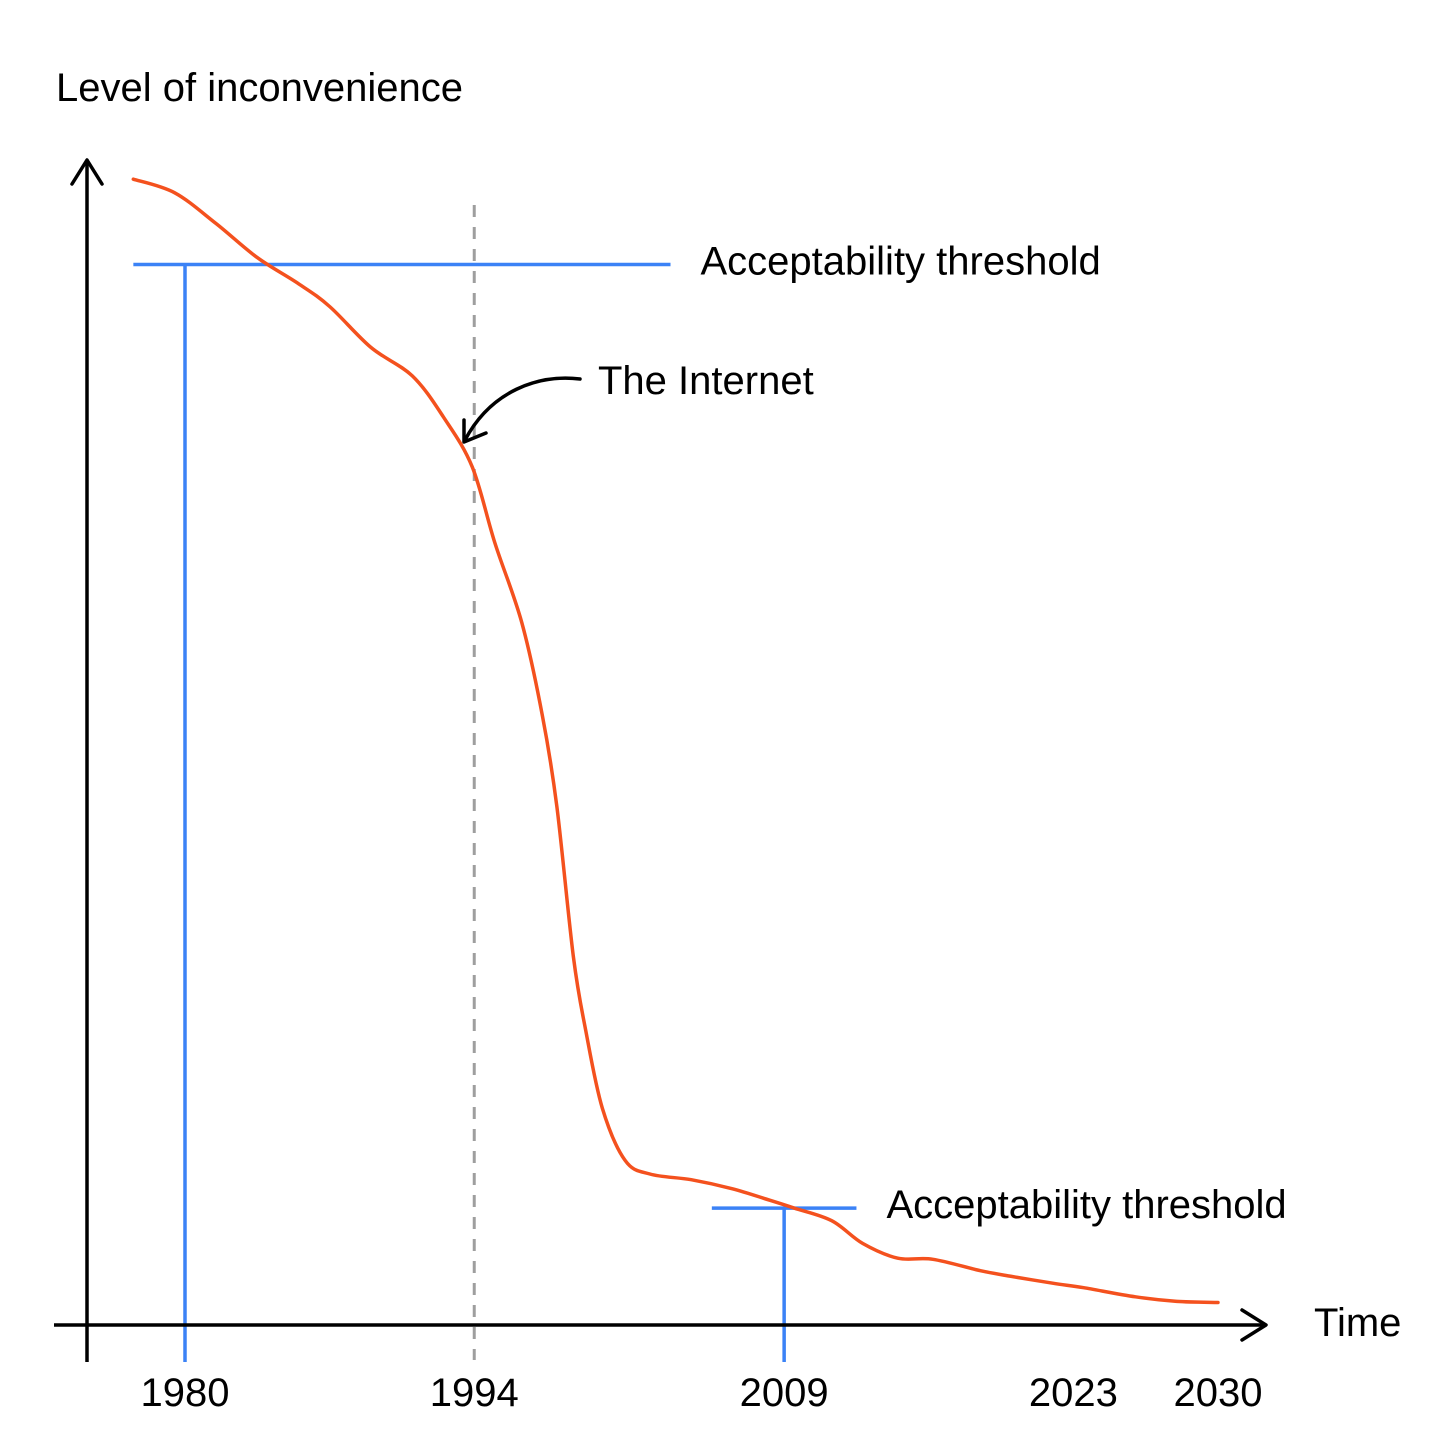  Describe the element at coordinates (87, 172) in the screenshot. I see `y-axis-arrow` at that location.